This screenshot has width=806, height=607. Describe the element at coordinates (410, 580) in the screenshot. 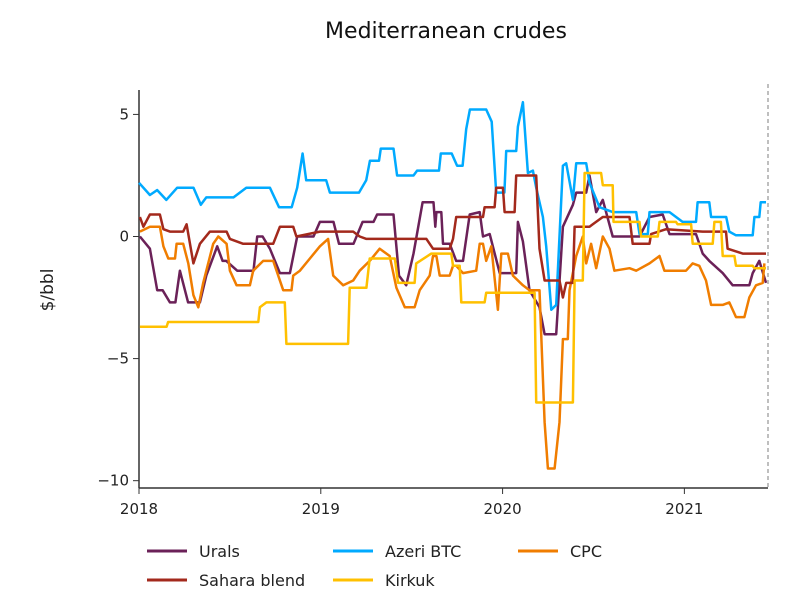

I see `legend-label: Kirkuk` at that location.